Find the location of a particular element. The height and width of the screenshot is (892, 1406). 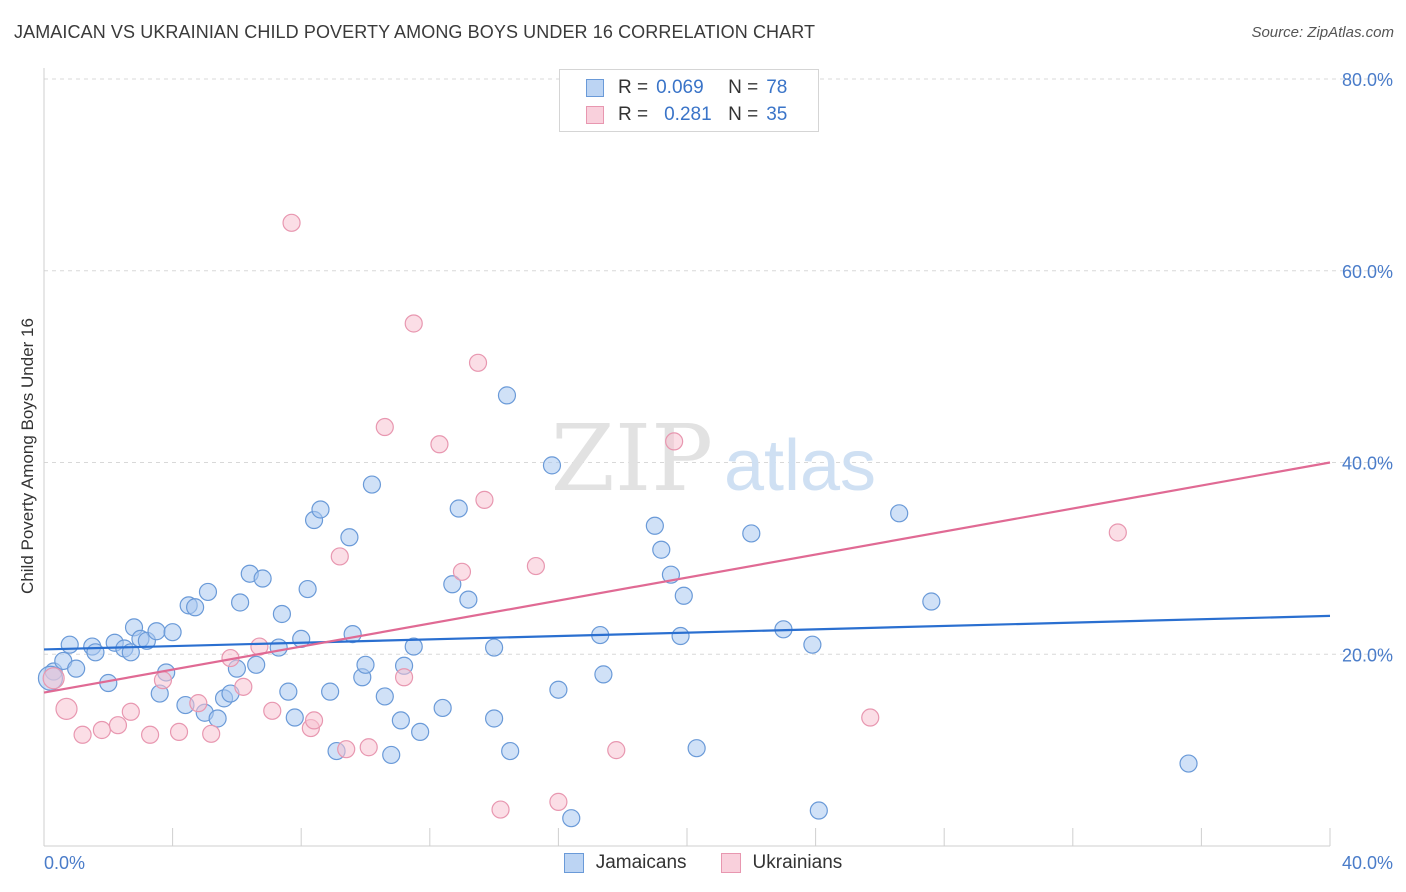

legend-item-jamaicans: Jamaicans is located at coordinates (625, 863).